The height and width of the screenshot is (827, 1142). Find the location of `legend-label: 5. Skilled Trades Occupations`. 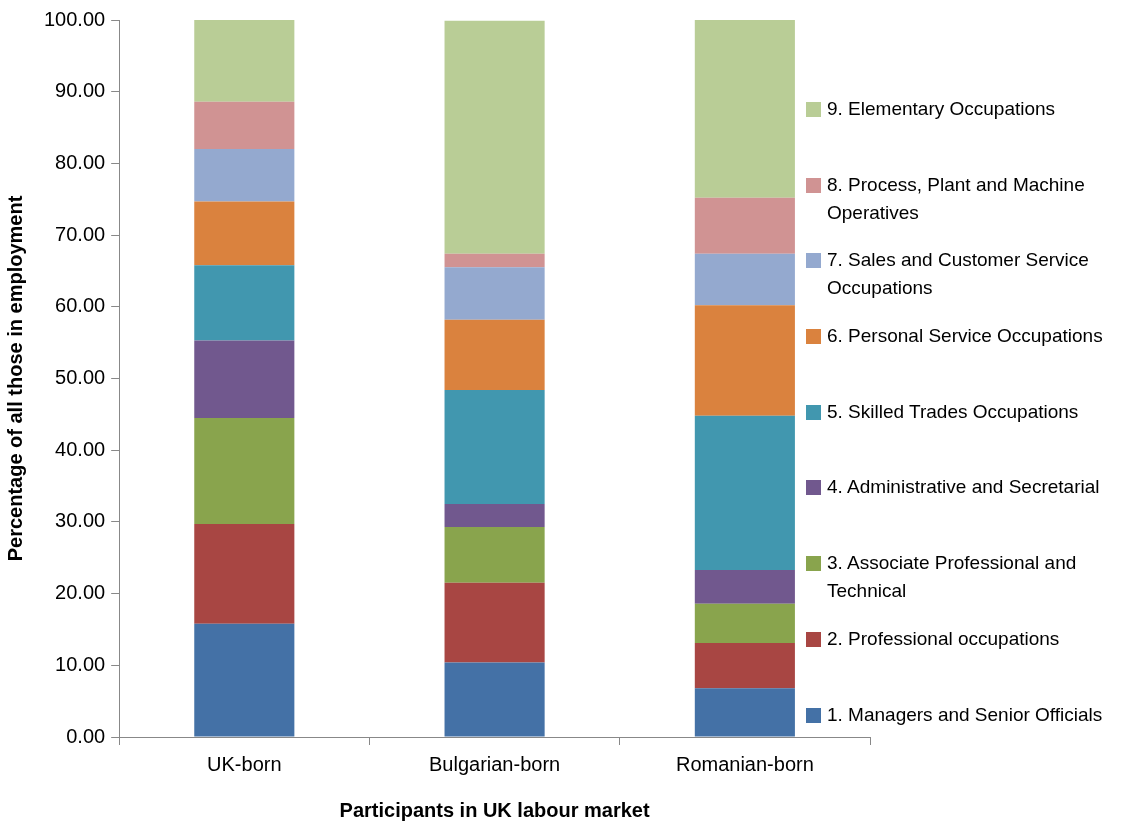

legend-label: 5. Skilled Trades Occupations is located at coordinates (953, 411).